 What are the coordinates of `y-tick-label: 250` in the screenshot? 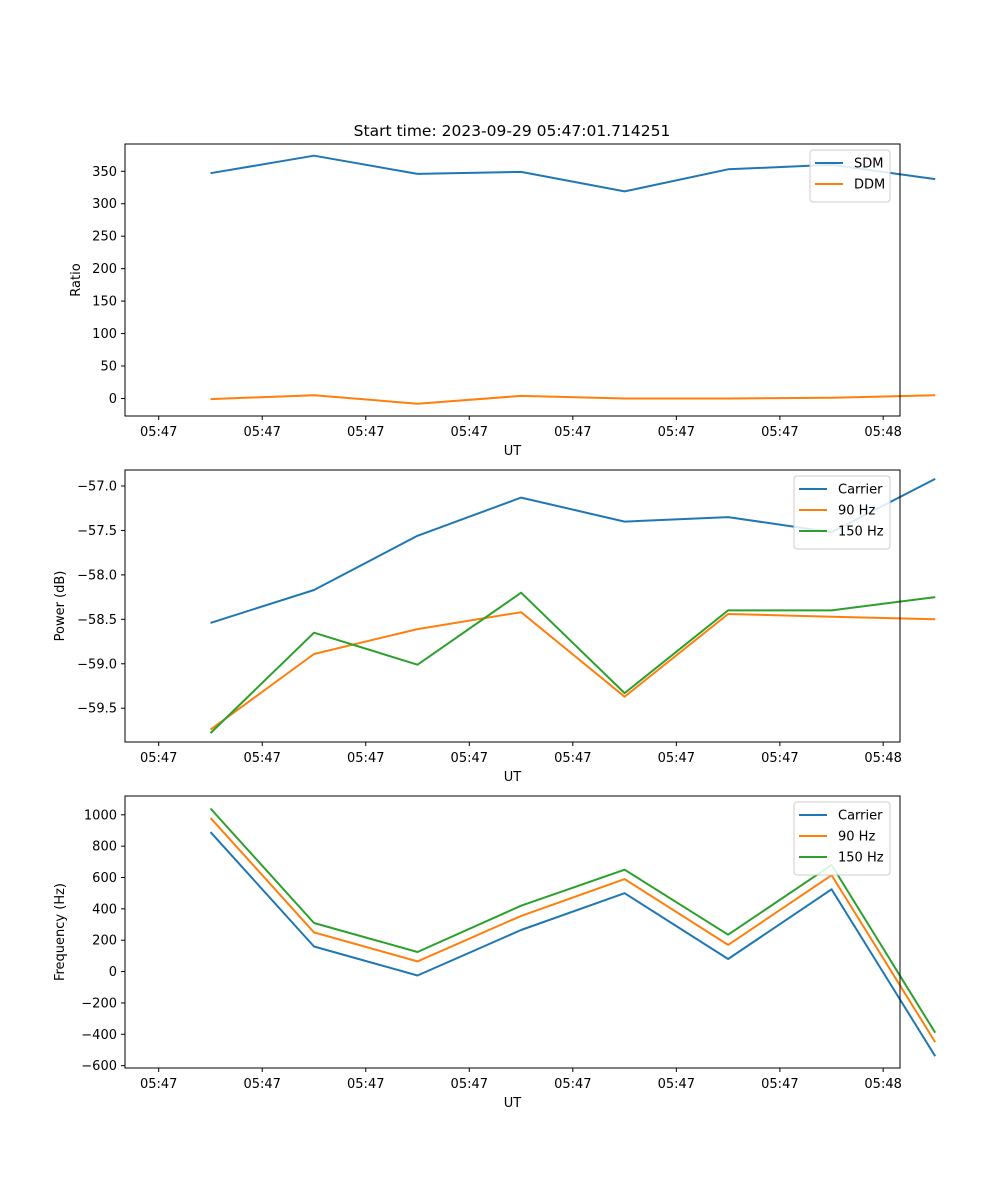 It's located at (104, 237).